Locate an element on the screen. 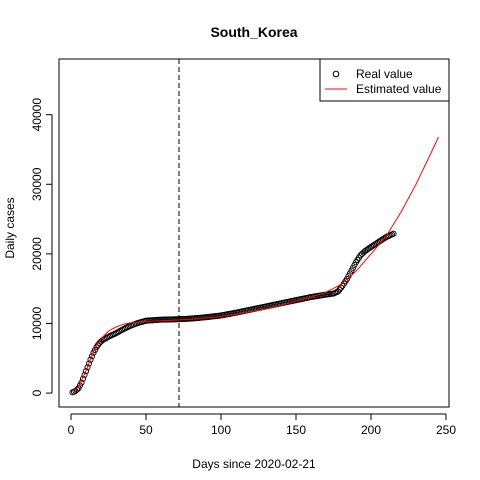 This screenshot has height=480, width=480. y-tick-label: 0 is located at coordinates (37, 392).